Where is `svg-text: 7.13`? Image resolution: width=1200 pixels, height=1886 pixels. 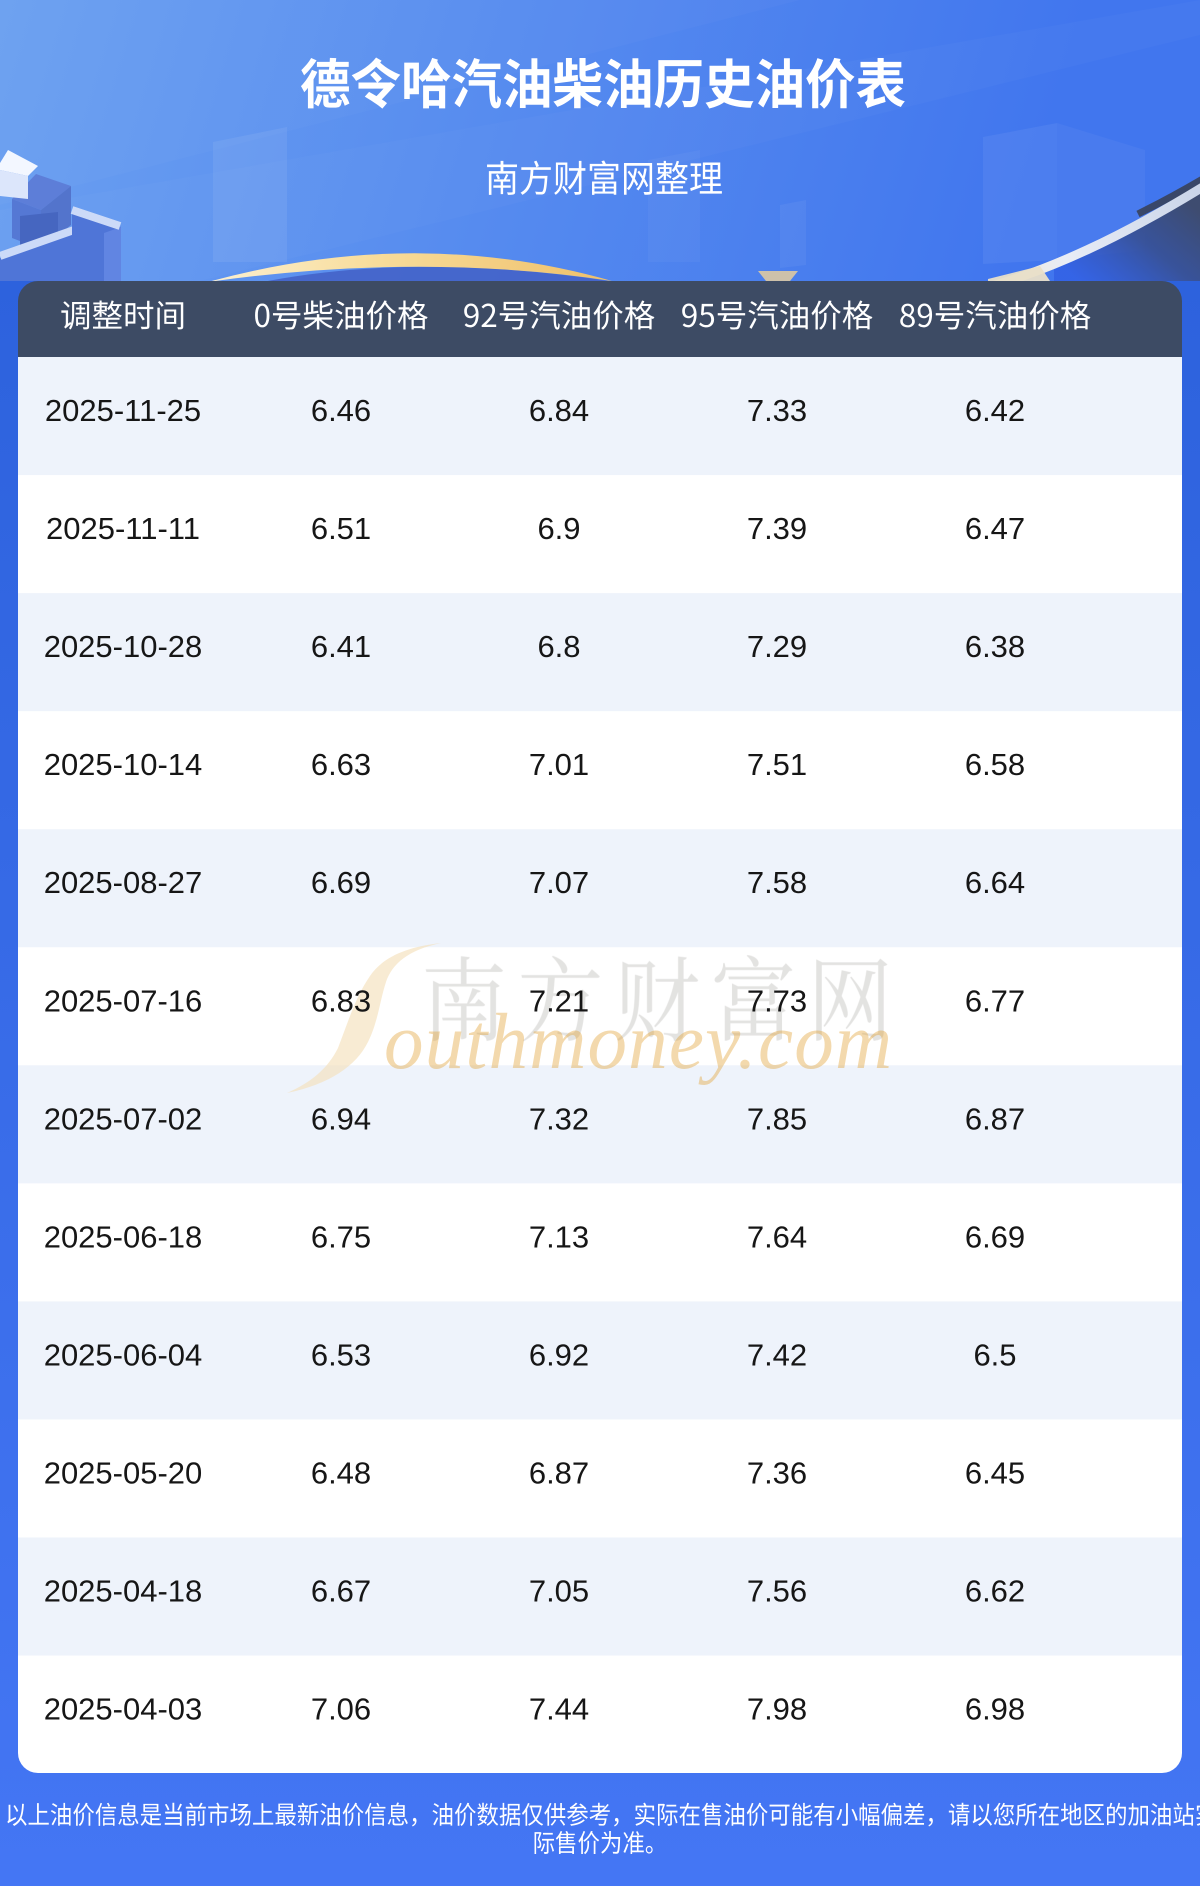 svg-text: 7.13 is located at coordinates (559, 1236).